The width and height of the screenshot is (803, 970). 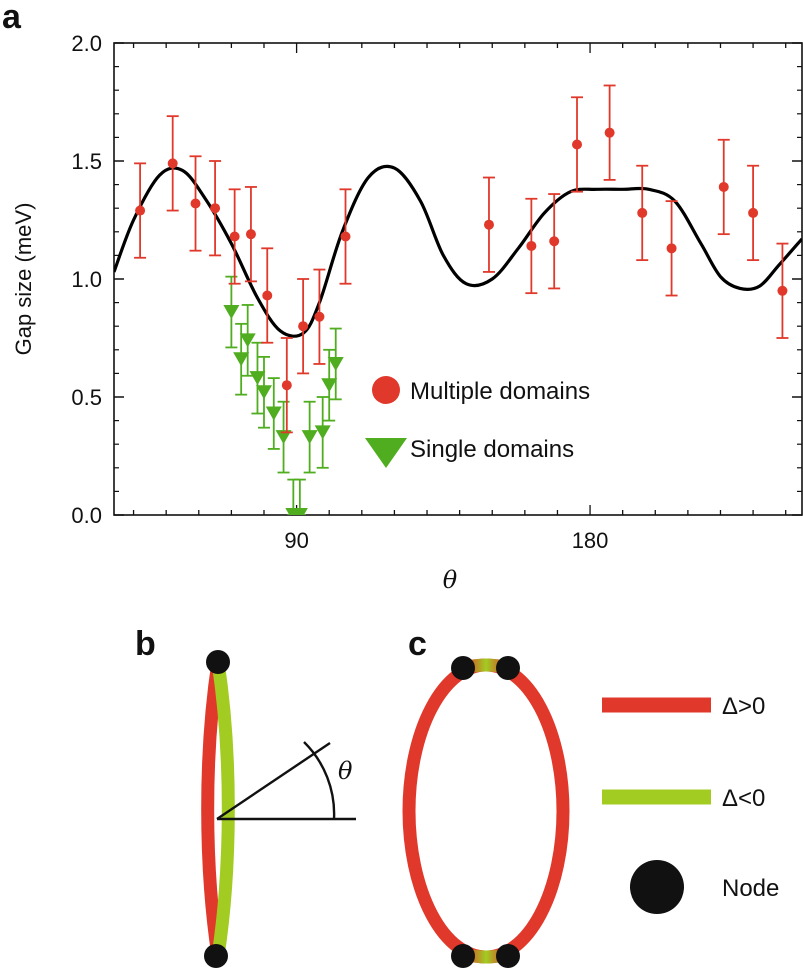 I want to click on legend-node-label: Node, so click(x=750, y=888).